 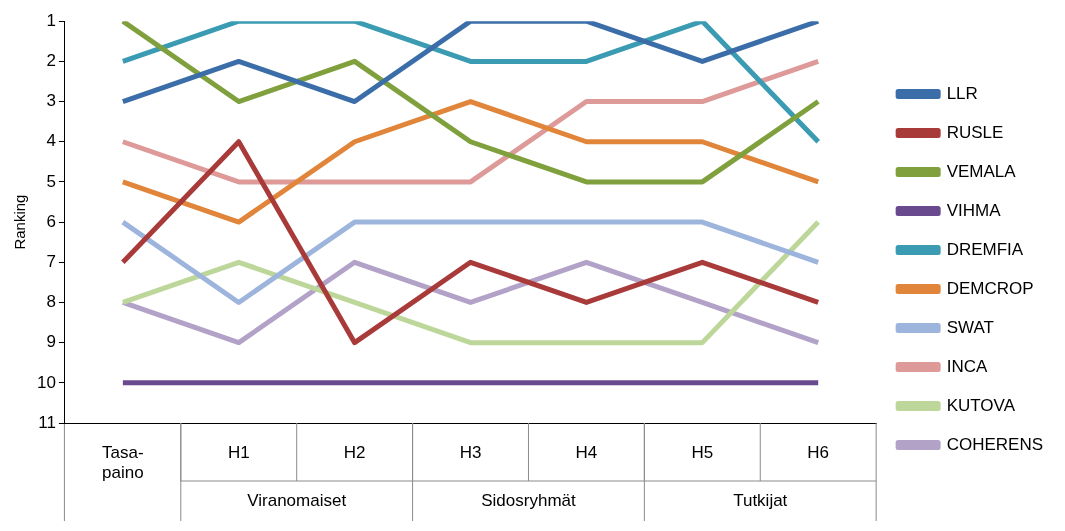 I want to click on legend-label: SWAT, so click(x=970, y=327).